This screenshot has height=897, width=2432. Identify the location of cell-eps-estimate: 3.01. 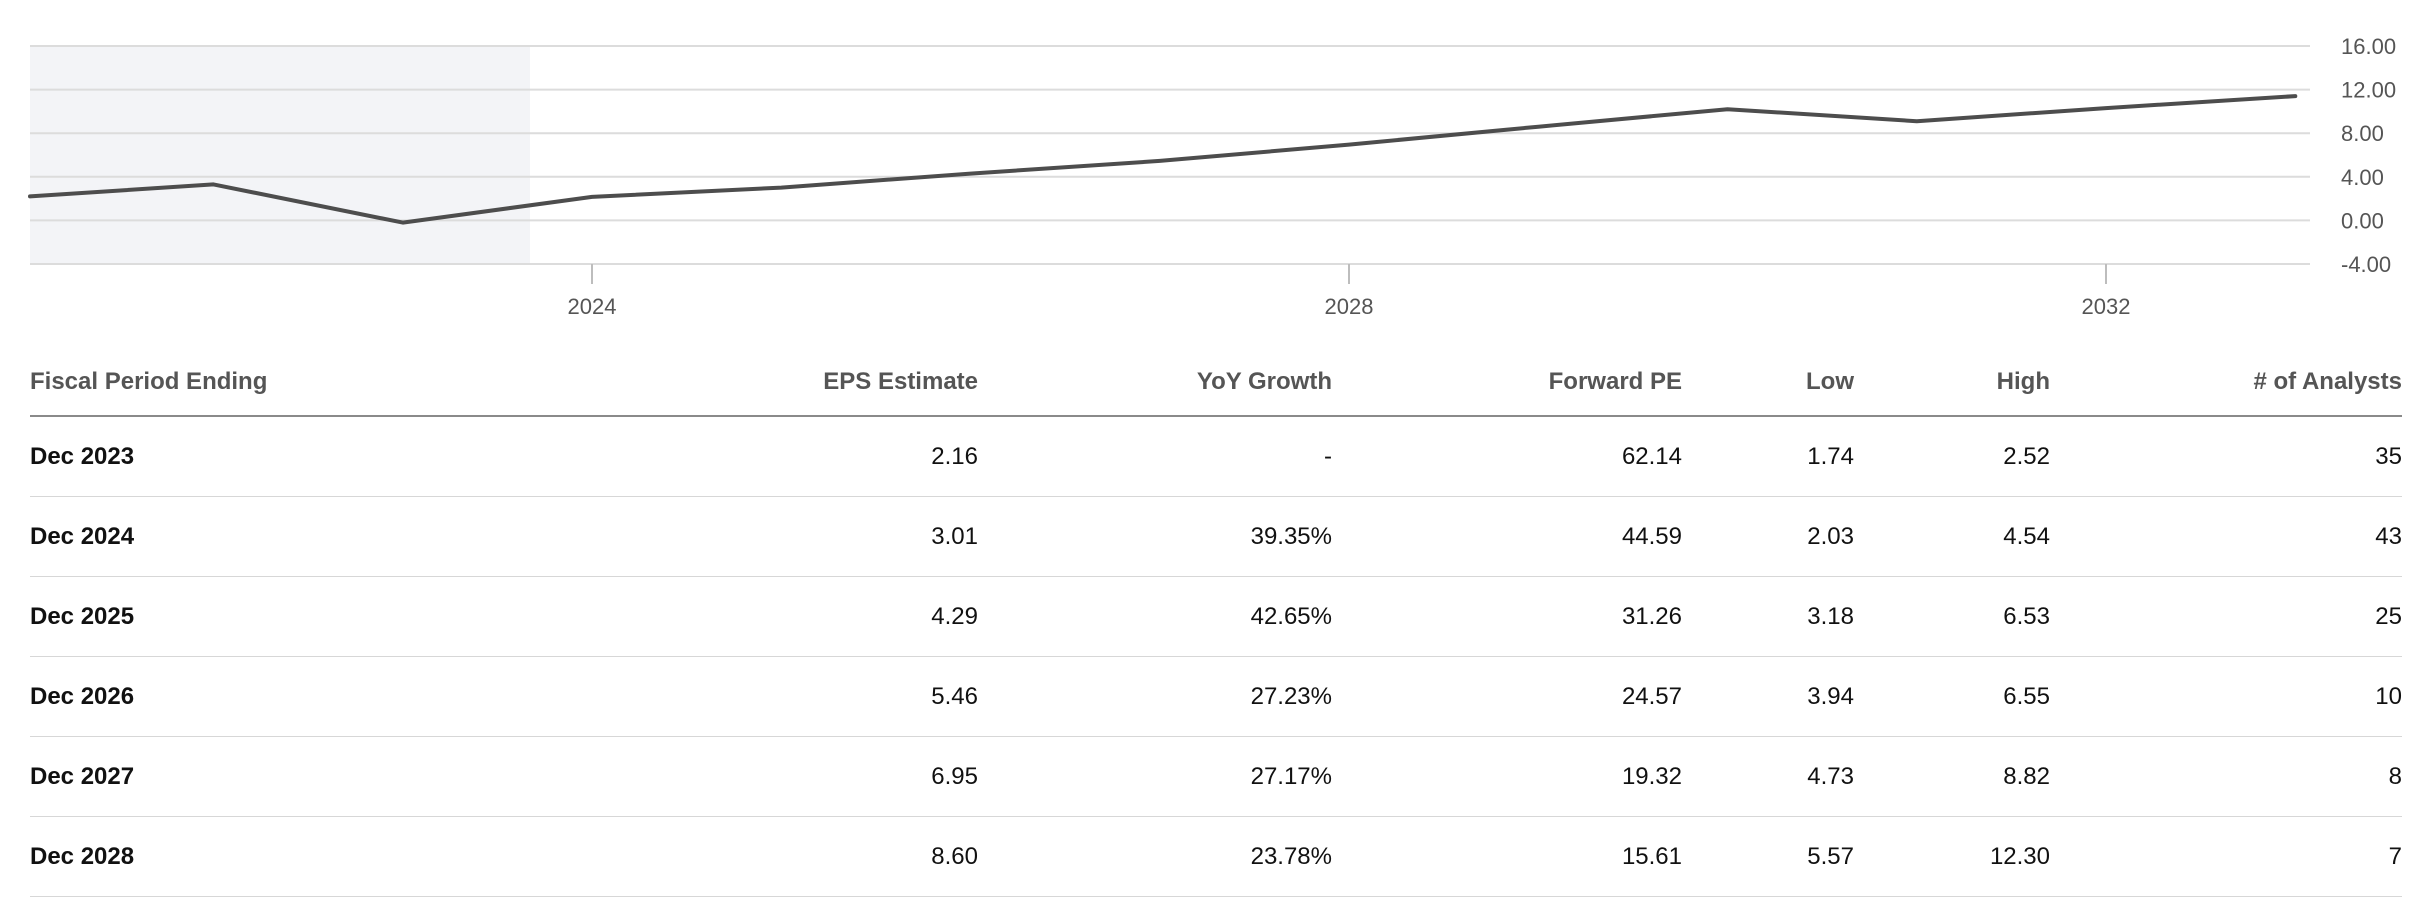
(689, 536).